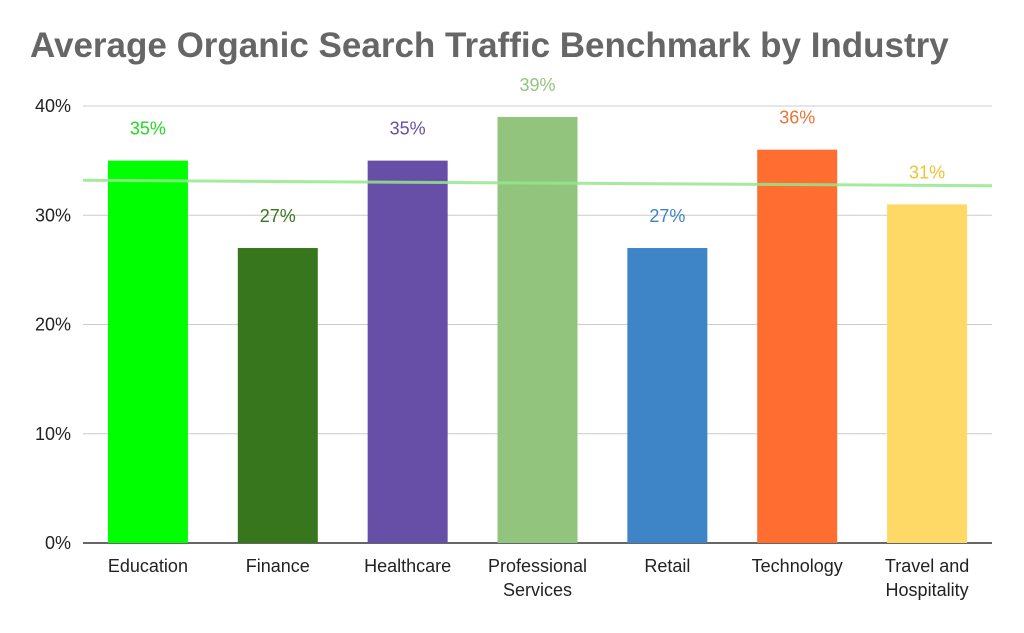  I want to click on data-label: 36%, so click(797, 118).